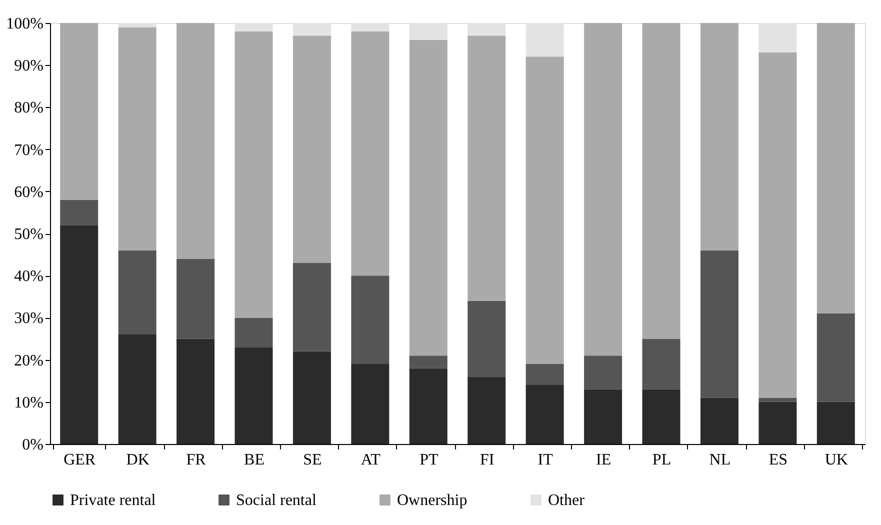 This screenshot has width=881, height=525. Describe the element at coordinates (29, 361) in the screenshot. I see `y-tick-label: 20%` at that location.